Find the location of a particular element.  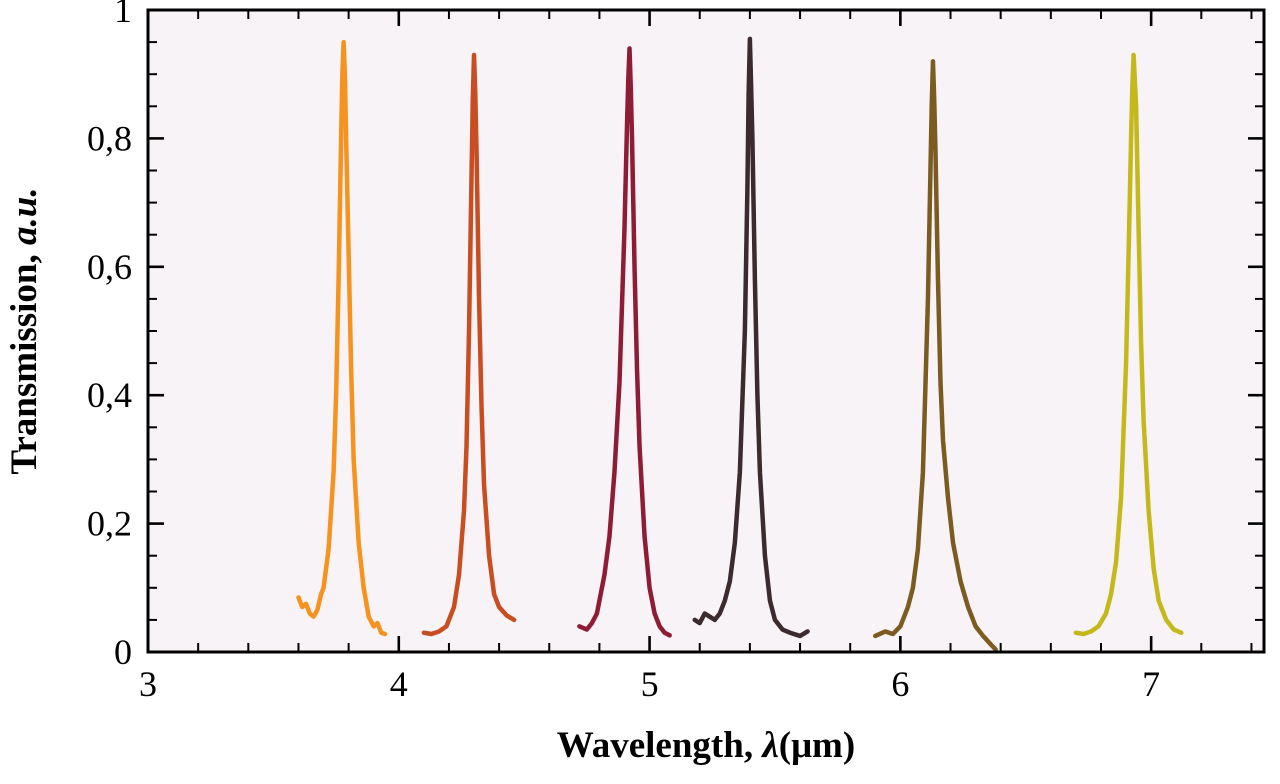

x-tick-label: 4 is located at coordinates (399, 684).